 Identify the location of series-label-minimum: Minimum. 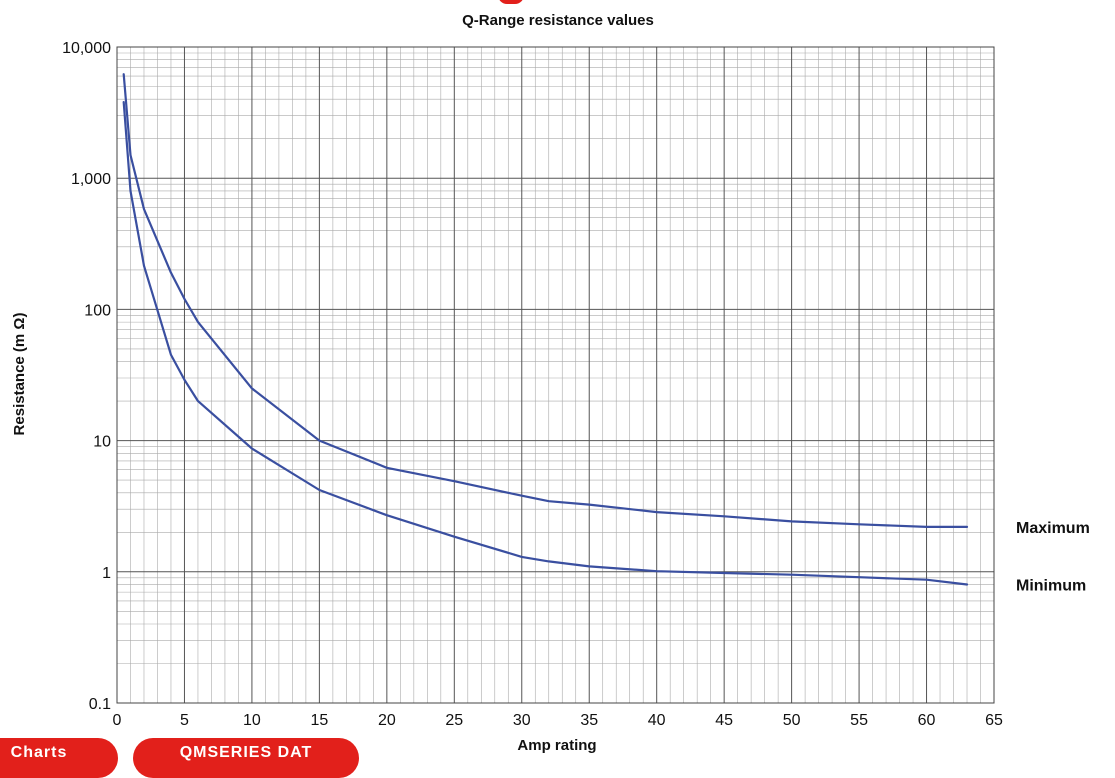
(1051, 586).